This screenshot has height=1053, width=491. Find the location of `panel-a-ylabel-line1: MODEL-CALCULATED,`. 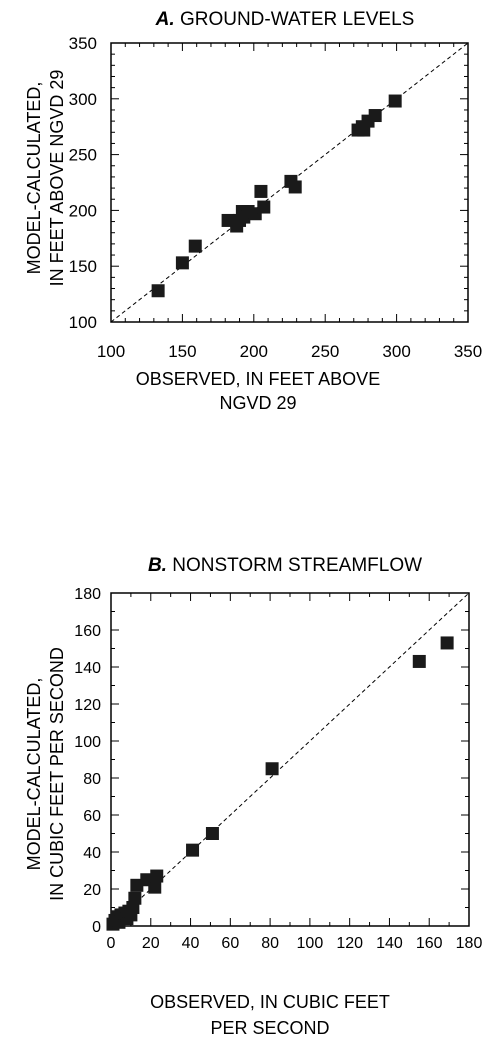

panel-a-ylabel-line1: MODEL-CALCULATED, is located at coordinates (34, 178).